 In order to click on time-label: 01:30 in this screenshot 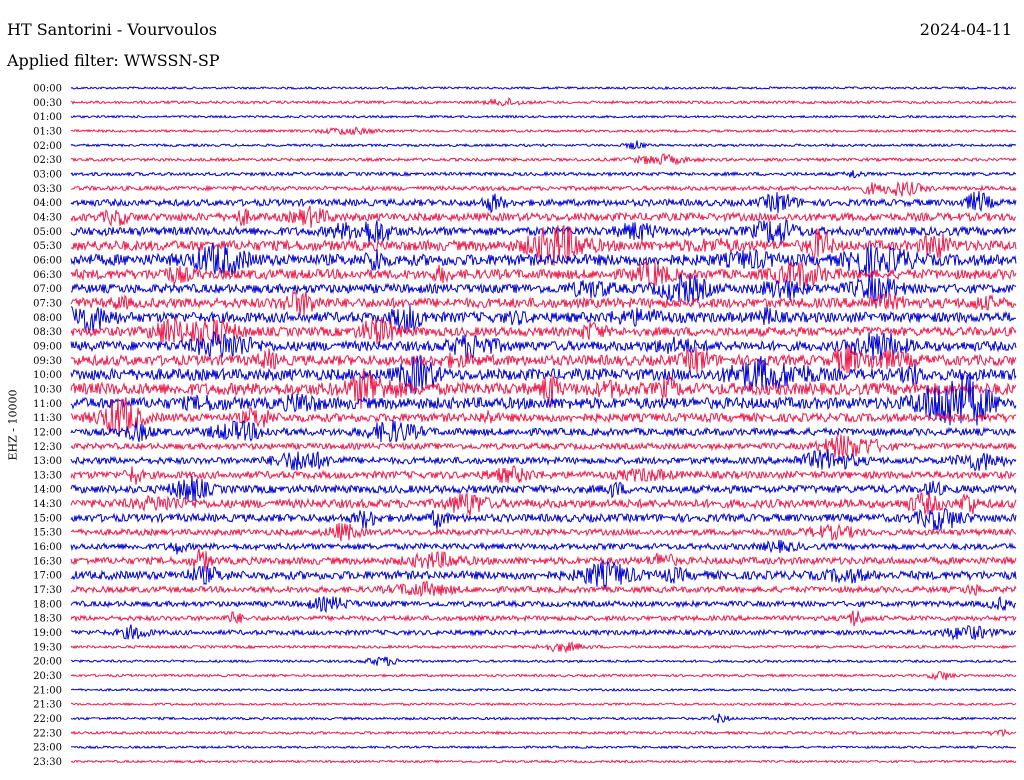, I will do `click(47, 131)`.